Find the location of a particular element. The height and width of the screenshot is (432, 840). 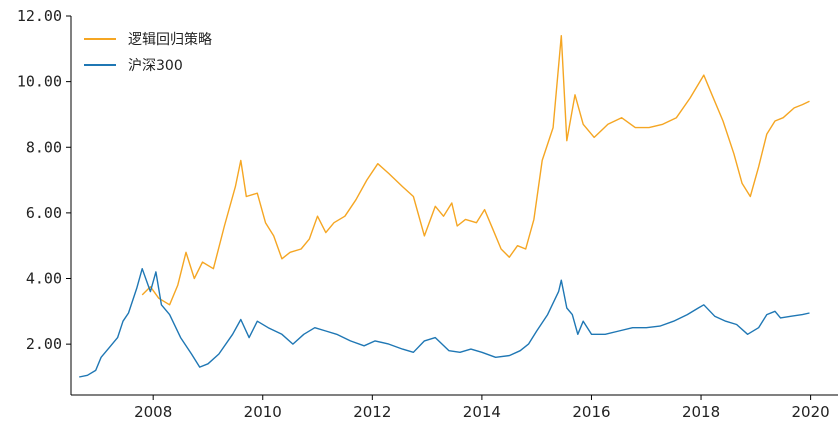

y-tick-label: 6.00 is located at coordinates (44, 213).